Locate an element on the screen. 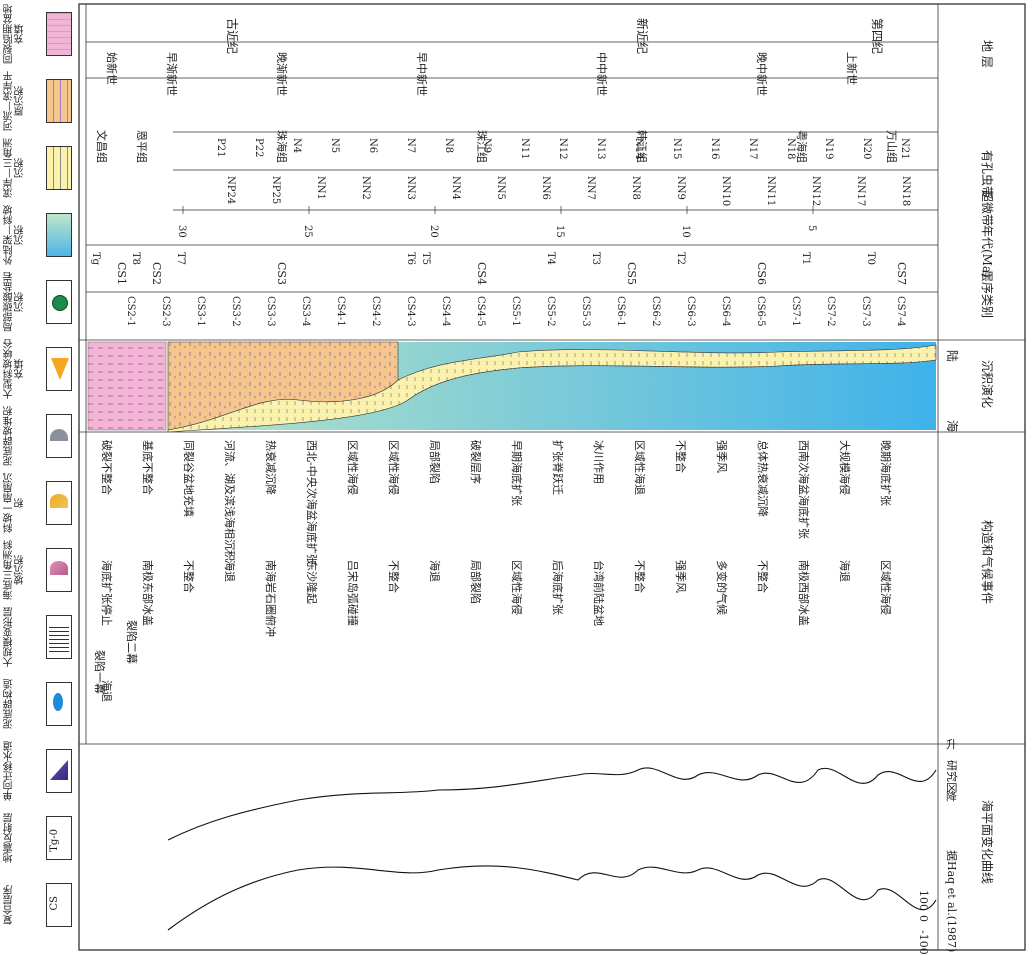 Image resolution: width=1030 pixels, height=962 pixels. event-label: 东沙隆起 is located at coordinates (312, 582).